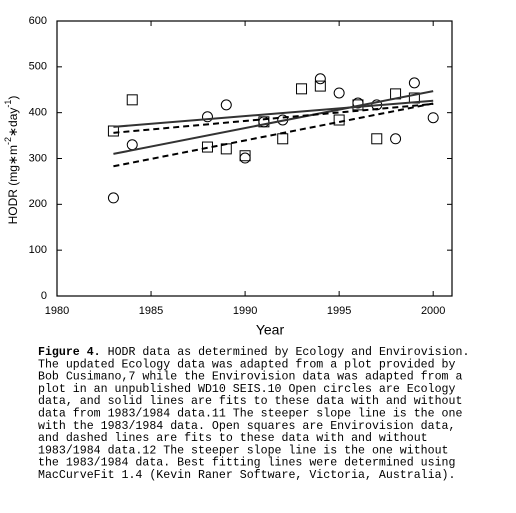  What do you see at coordinates (13, 122) in the screenshot?
I see `y-axis-label-part: ∗day` at bounding box center [13, 122].